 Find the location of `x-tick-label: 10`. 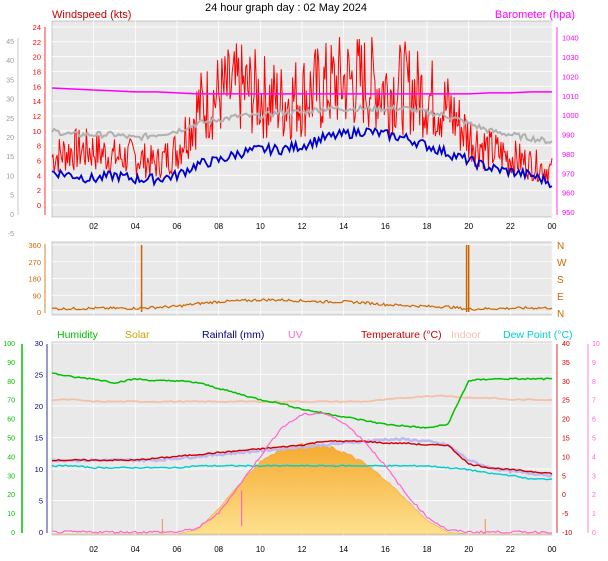

x-tick-label: 10 is located at coordinates (260, 226).